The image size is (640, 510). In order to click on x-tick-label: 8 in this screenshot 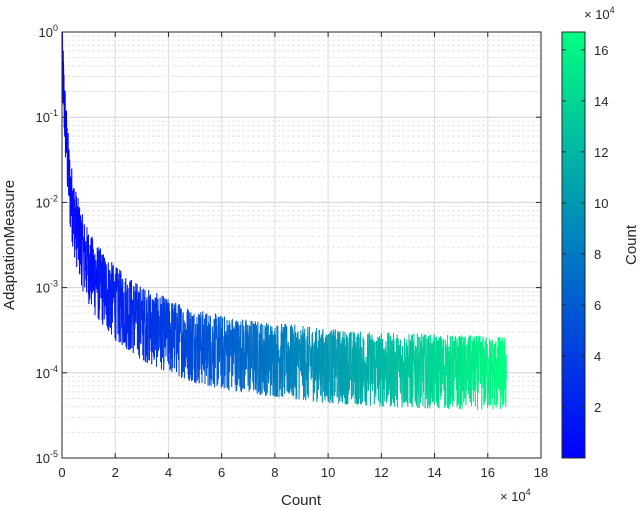, I will do `click(274, 472)`.